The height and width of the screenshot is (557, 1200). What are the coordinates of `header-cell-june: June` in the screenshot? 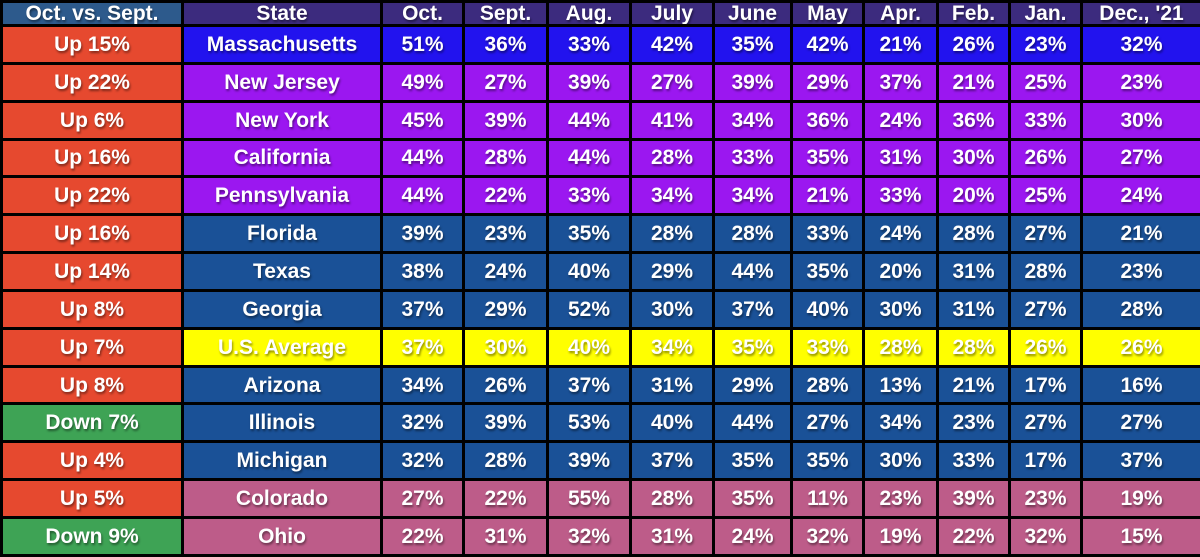 It's located at (752, 13).